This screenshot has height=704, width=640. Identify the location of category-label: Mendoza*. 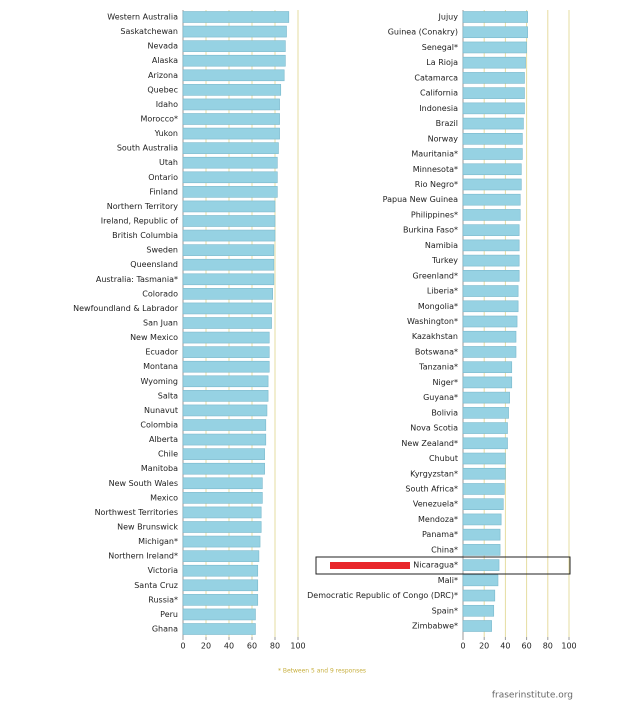
(438, 519).